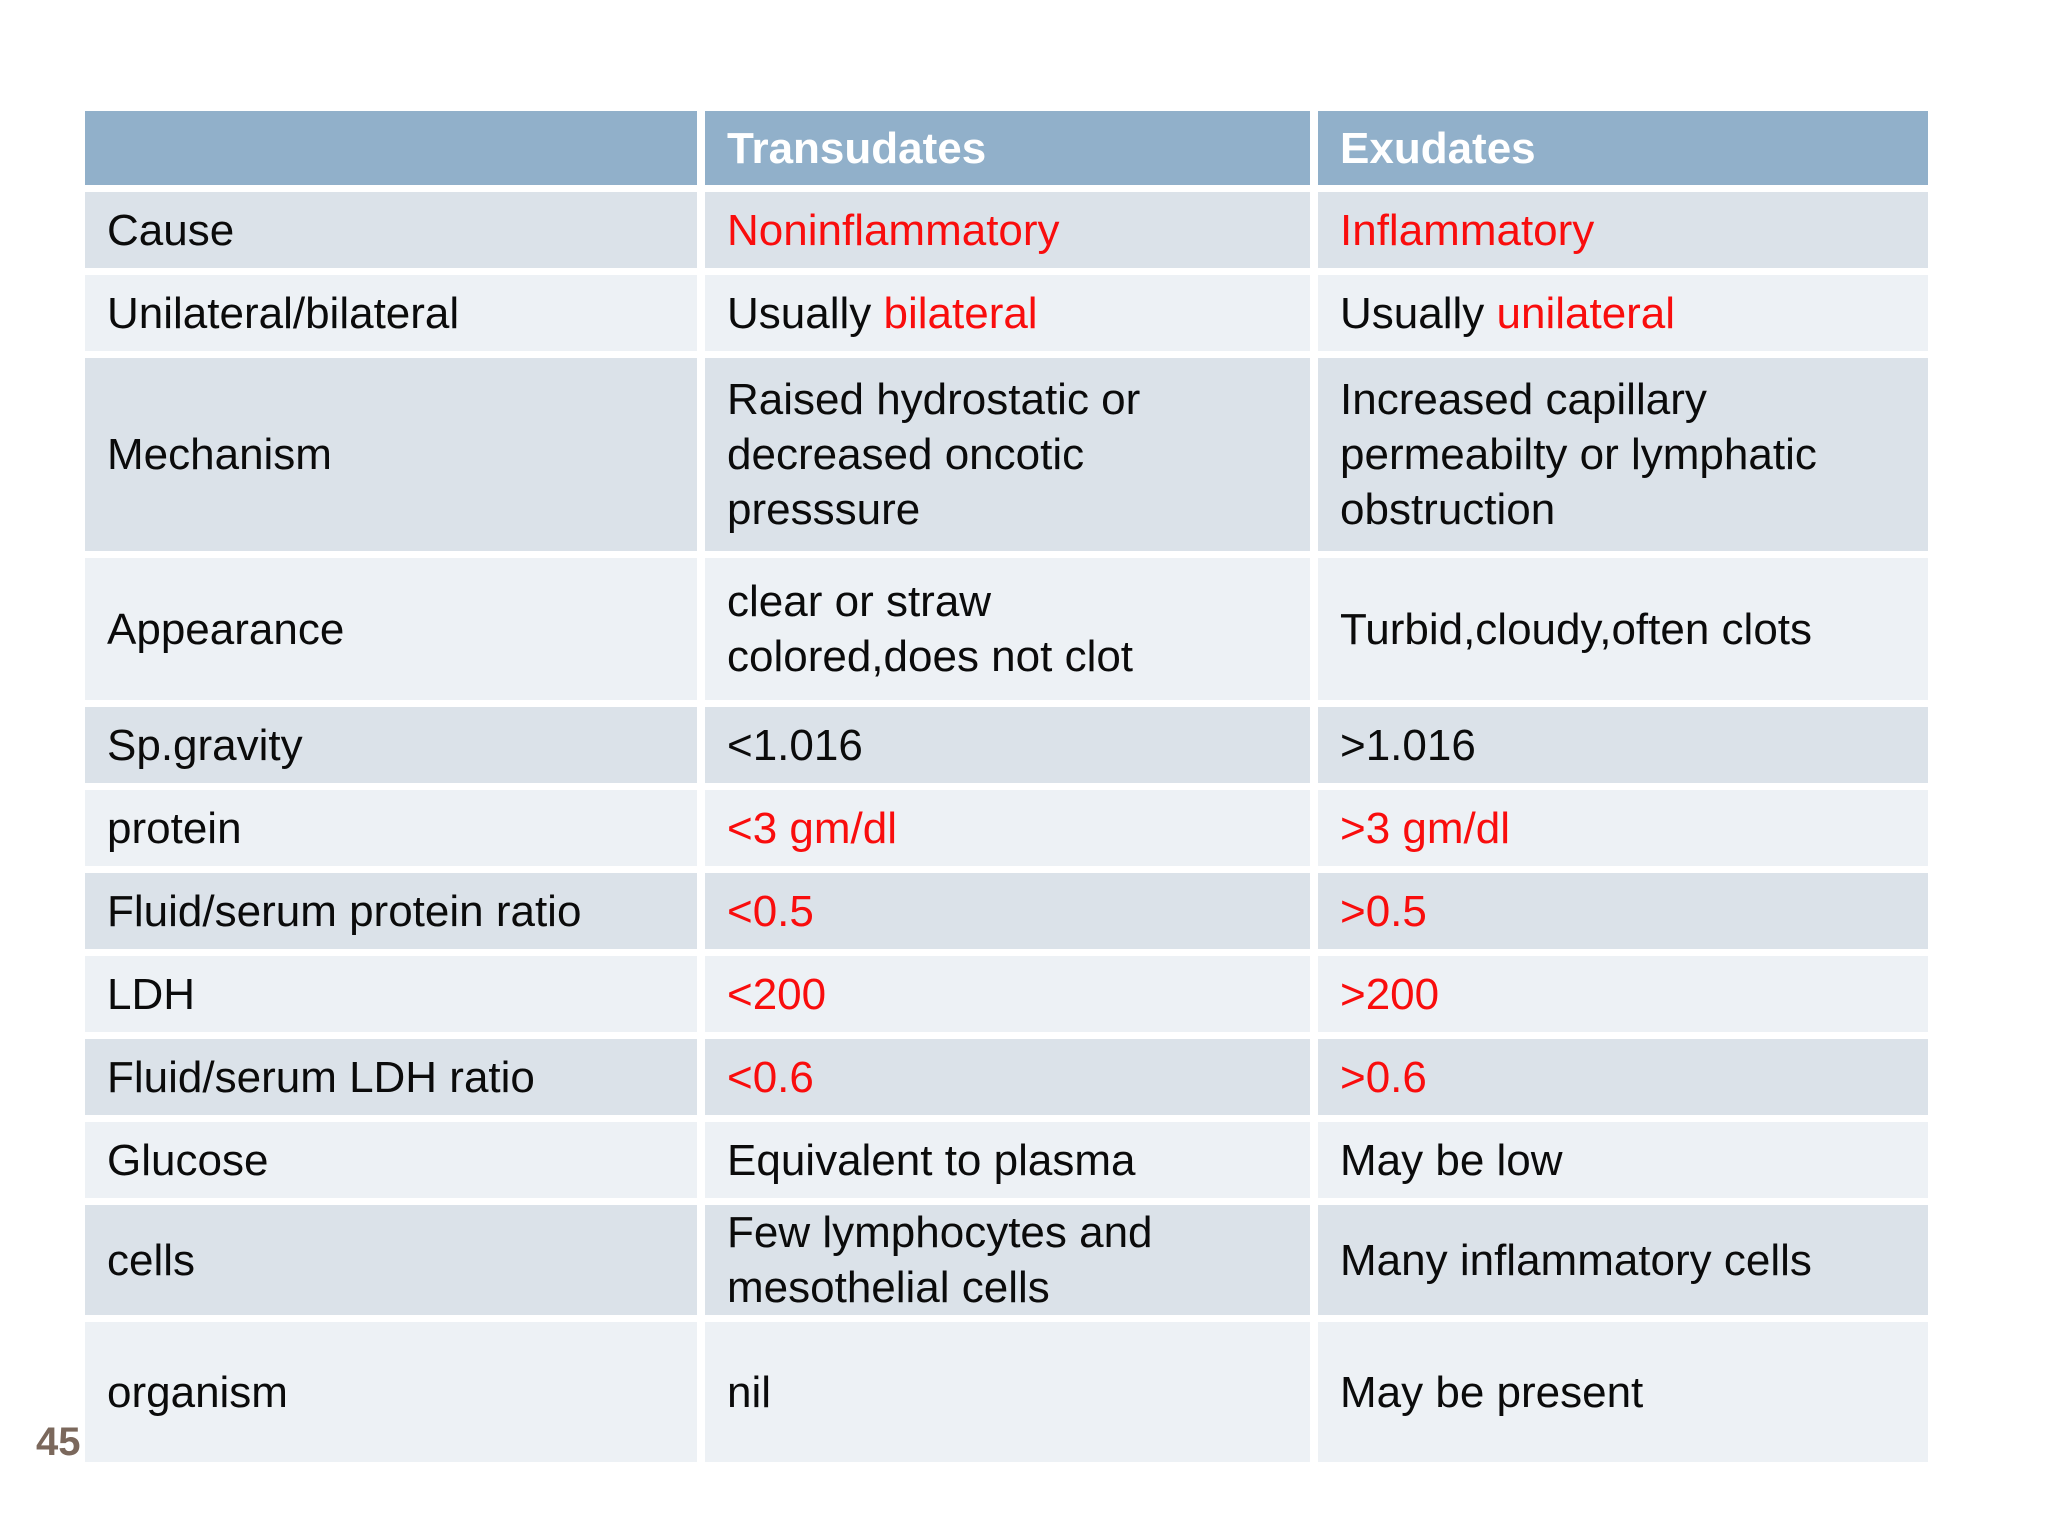 The image size is (2048, 1536). What do you see at coordinates (1408, 745) in the screenshot?
I see `cell-text-segment: >1.016` at bounding box center [1408, 745].